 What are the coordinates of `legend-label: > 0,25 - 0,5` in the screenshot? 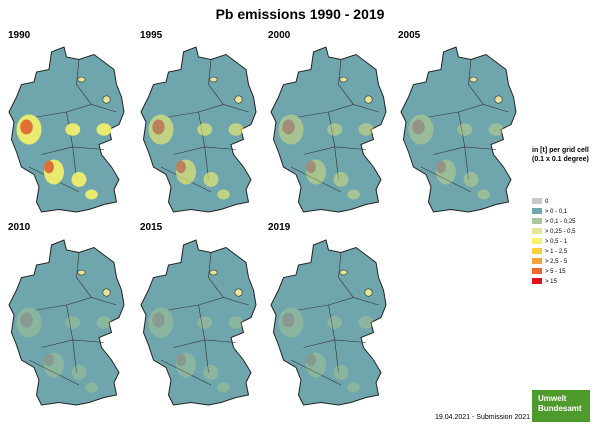 It's located at (560, 232).